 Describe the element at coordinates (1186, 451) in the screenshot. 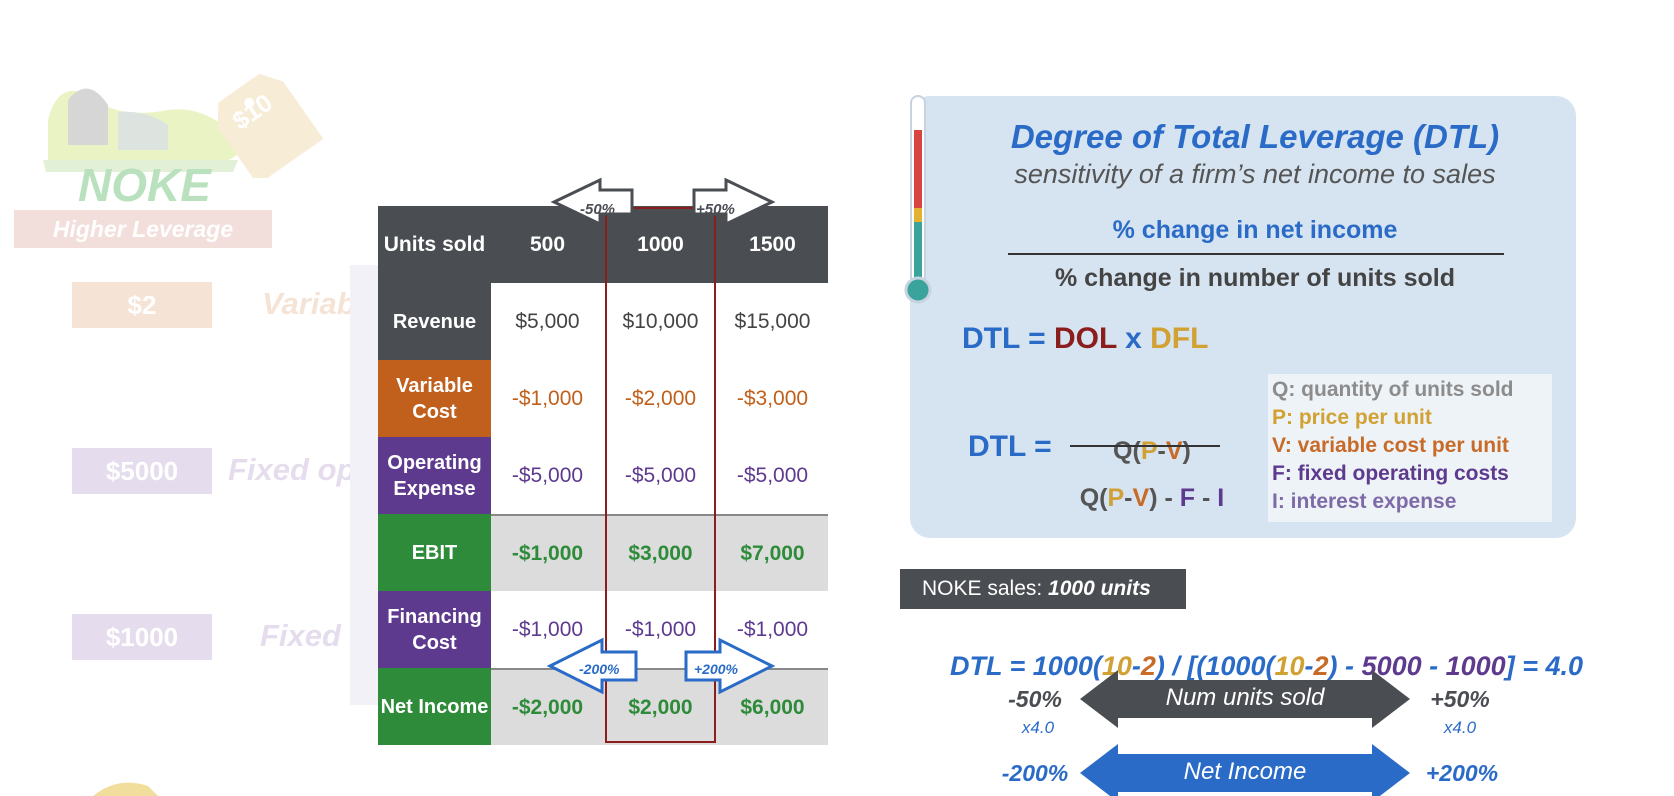

I see `fn-close: )` at that location.